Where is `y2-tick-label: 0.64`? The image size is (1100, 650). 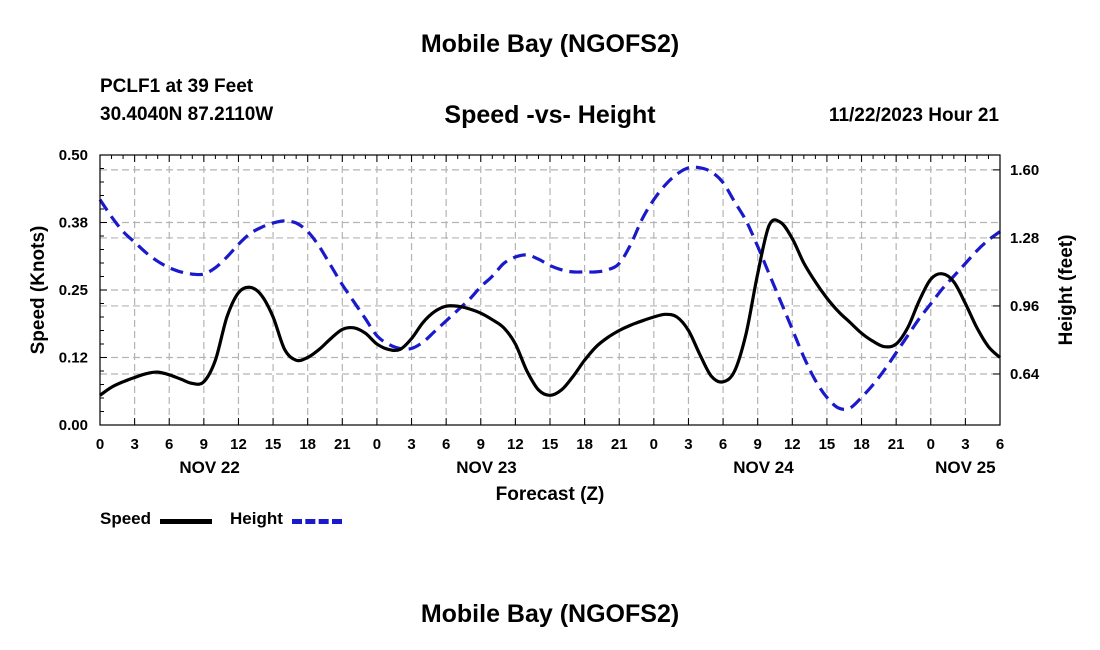 y2-tick-label: 0.64 is located at coordinates (1025, 374).